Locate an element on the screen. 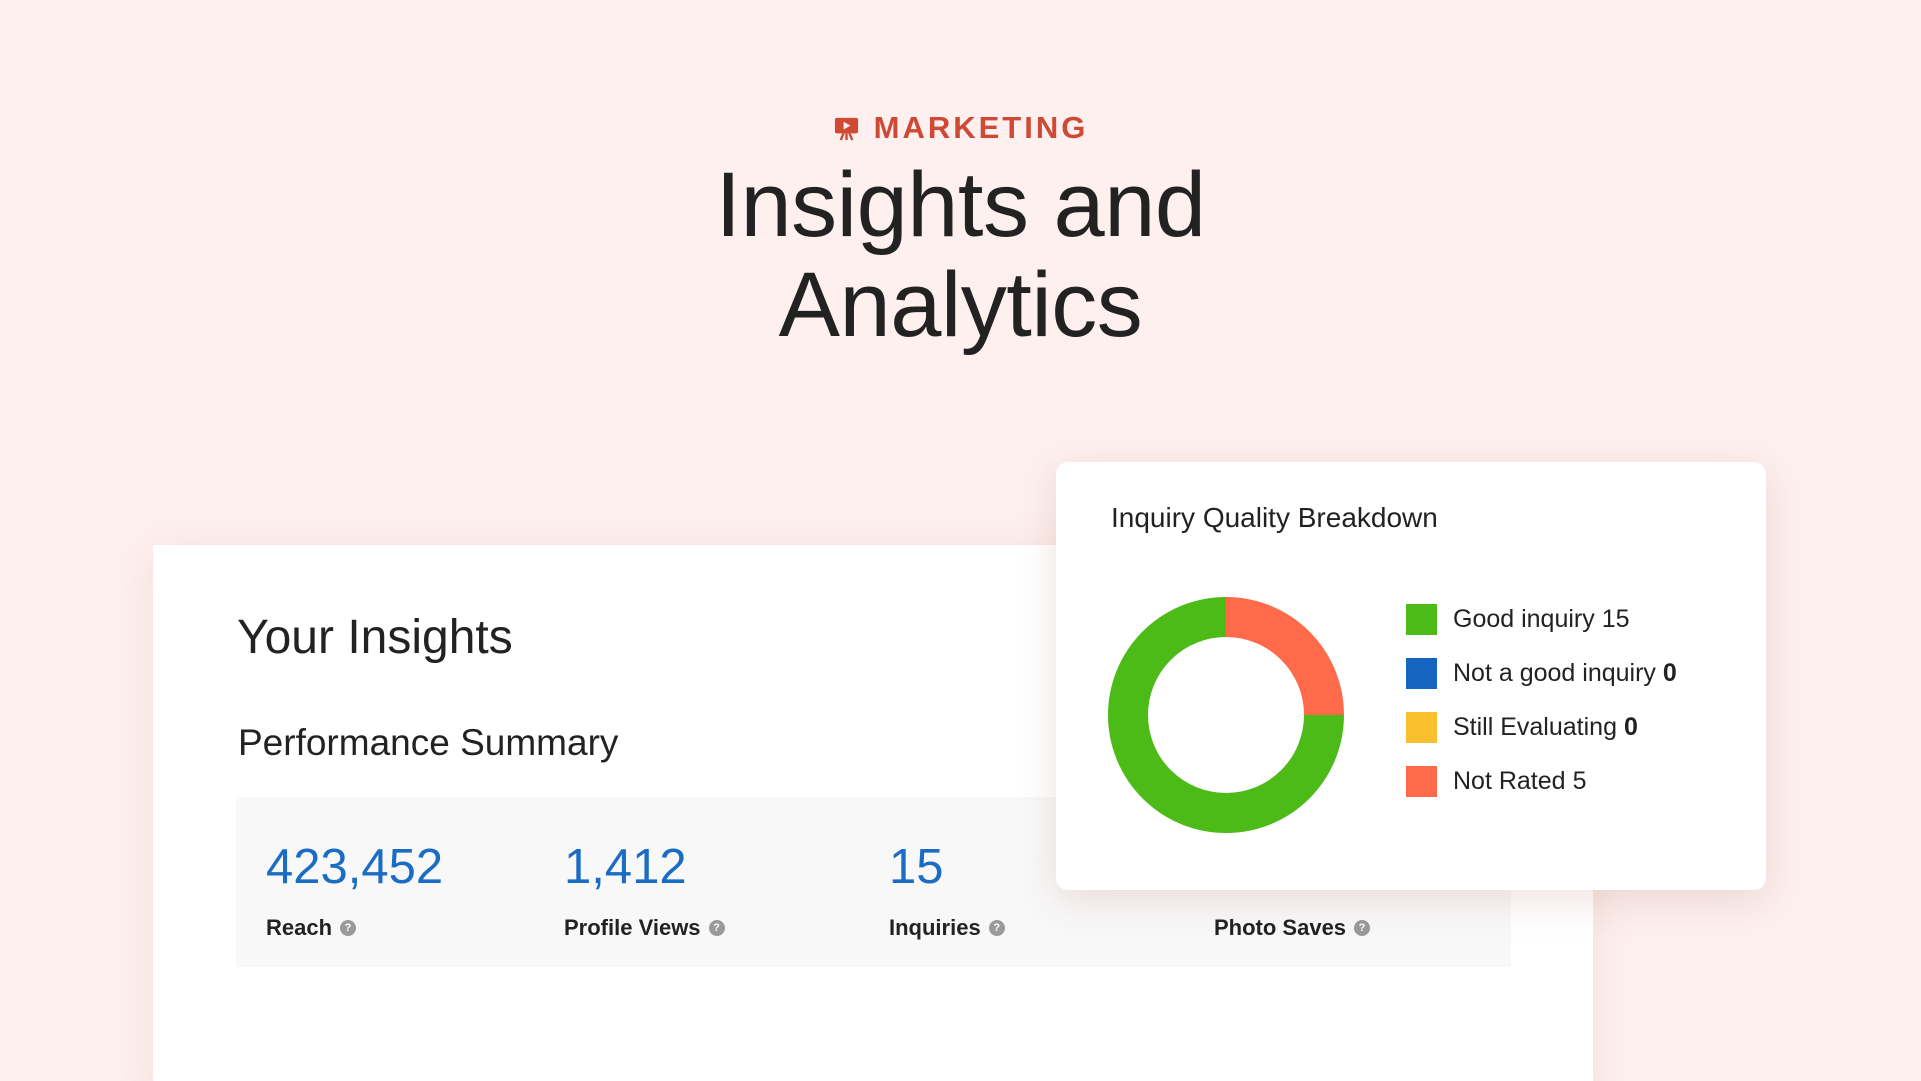 The width and height of the screenshot is (1921, 1081). stat-label: Inquiries ? is located at coordinates (947, 928).